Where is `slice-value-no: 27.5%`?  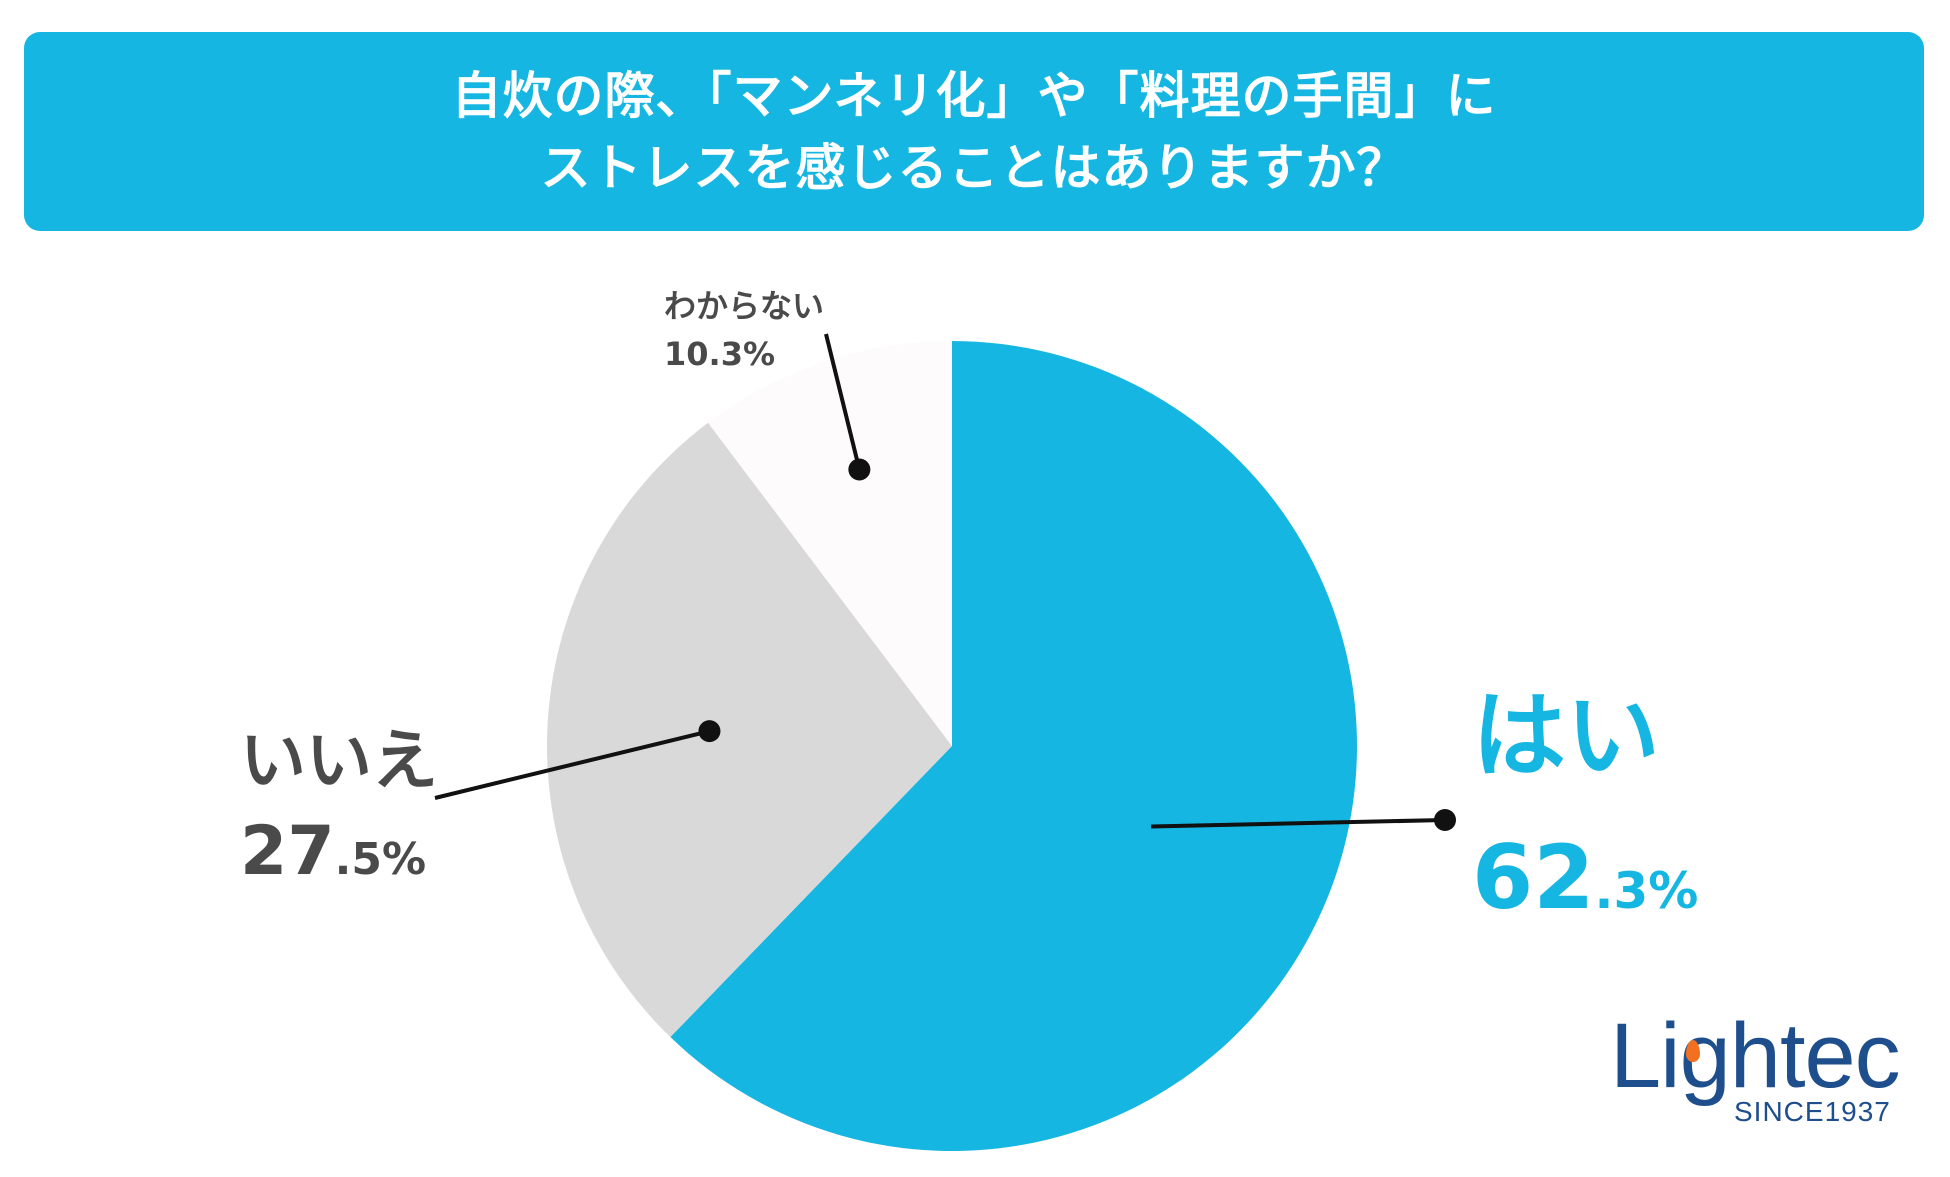 slice-value-no: 27.5% is located at coordinates (333, 852).